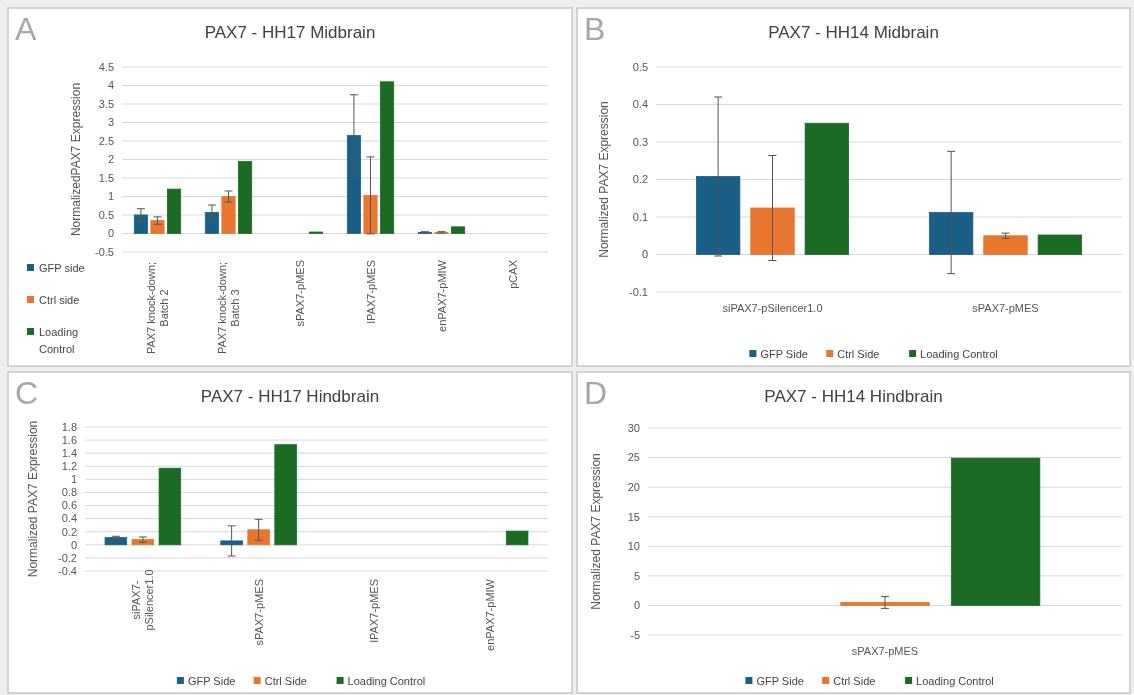 This screenshot has width=1134, height=695. What do you see at coordinates (633, 486) in the screenshot?
I see `y-tick-label: 20` at bounding box center [633, 486].